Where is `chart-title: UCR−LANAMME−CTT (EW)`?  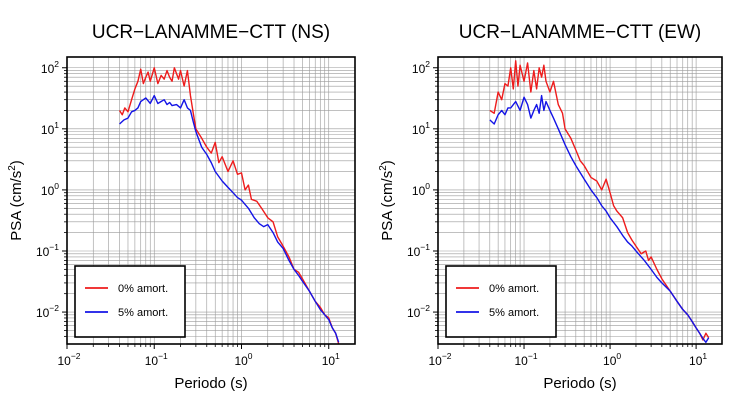
chart-title: UCR−LANAMME−CTT (EW) is located at coordinates (580, 32).